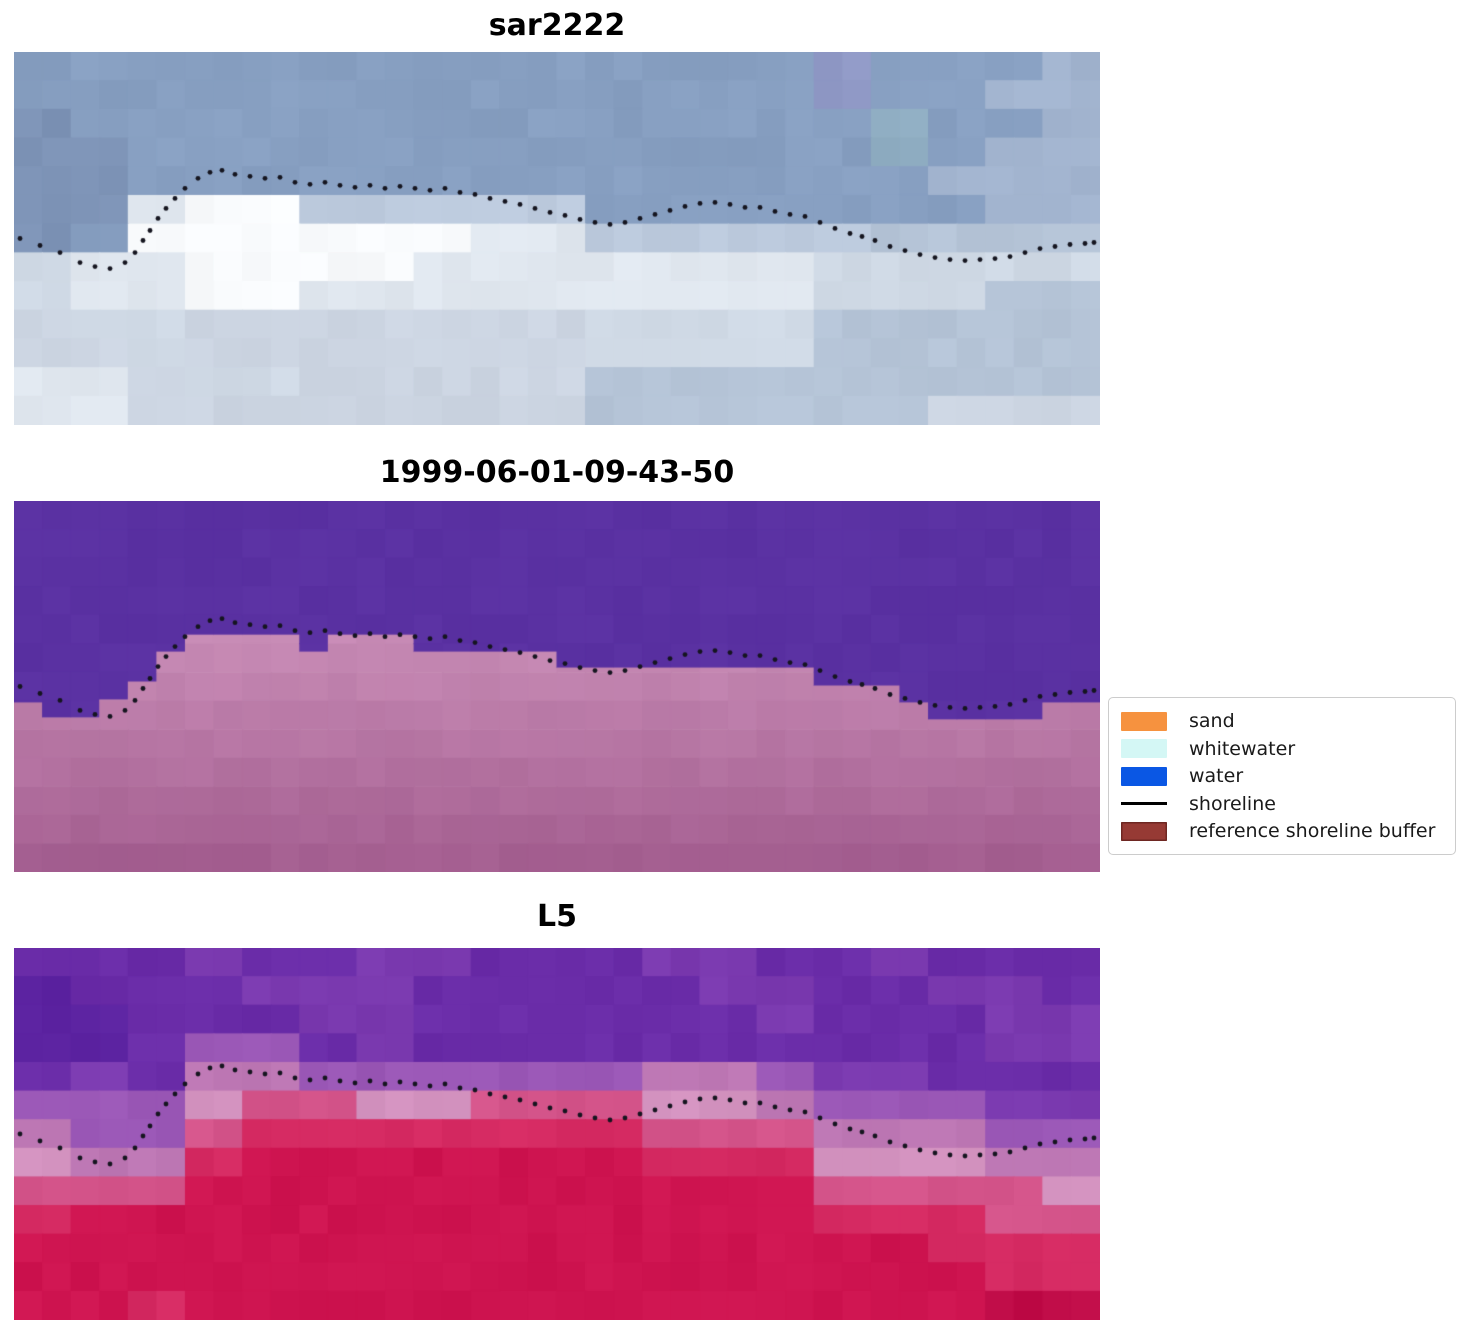 The width and height of the screenshot is (1472, 1337). I want to click on legend-item-reference-shoreline-buffer: reference shoreline buffer, so click(1282, 831).